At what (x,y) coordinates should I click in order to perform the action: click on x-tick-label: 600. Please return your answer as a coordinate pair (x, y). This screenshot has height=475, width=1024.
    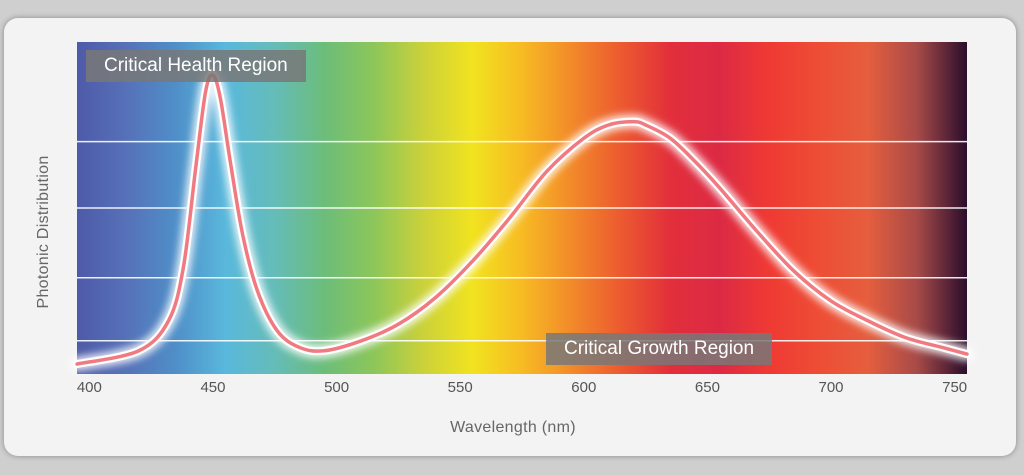
    Looking at the image, I should click on (584, 387).